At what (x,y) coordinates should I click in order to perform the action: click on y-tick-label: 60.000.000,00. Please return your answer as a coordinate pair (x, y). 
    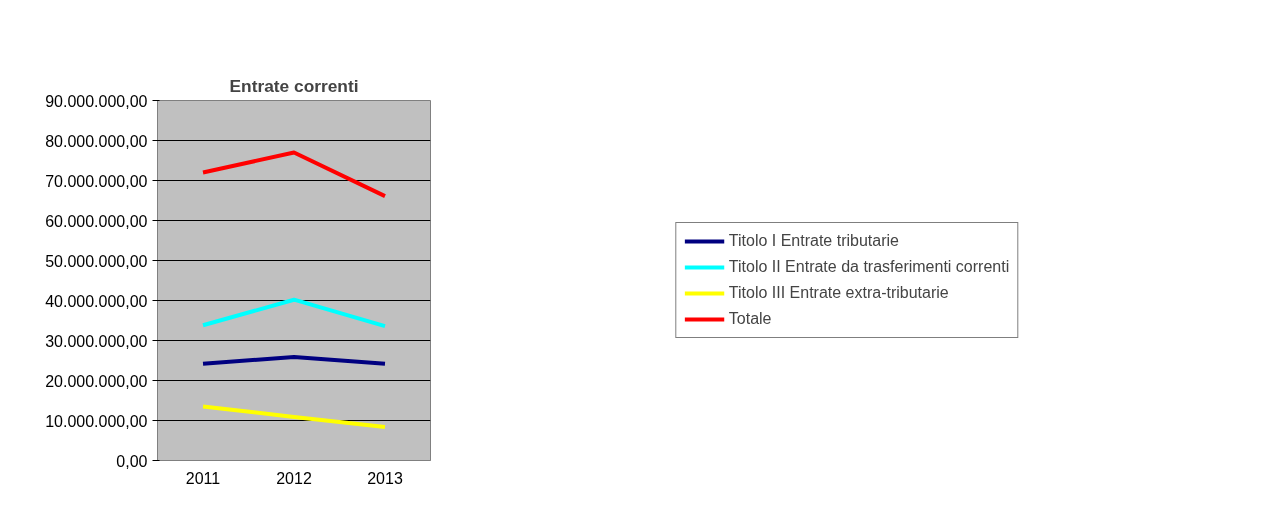
    Looking at the image, I should click on (96, 221).